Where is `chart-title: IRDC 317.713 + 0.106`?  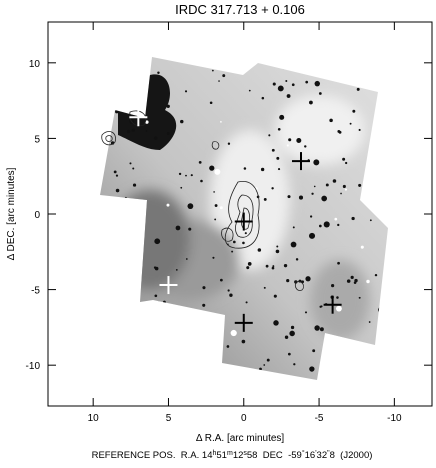
chart-title: IRDC 317.713 + 0.106 is located at coordinates (240, 9).